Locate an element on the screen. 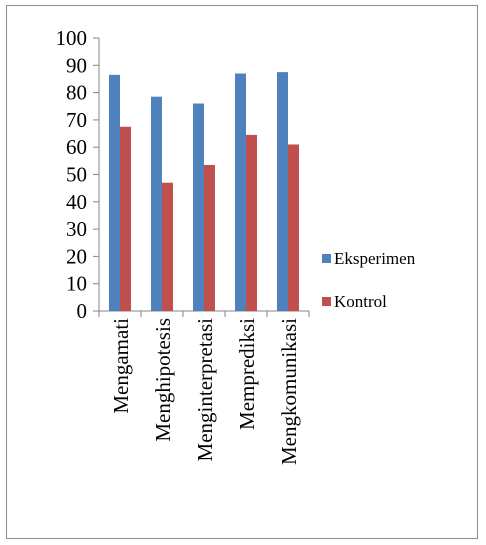 The width and height of the screenshot is (486, 545). legend-label-kontrol: Kontrol is located at coordinates (360, 301).